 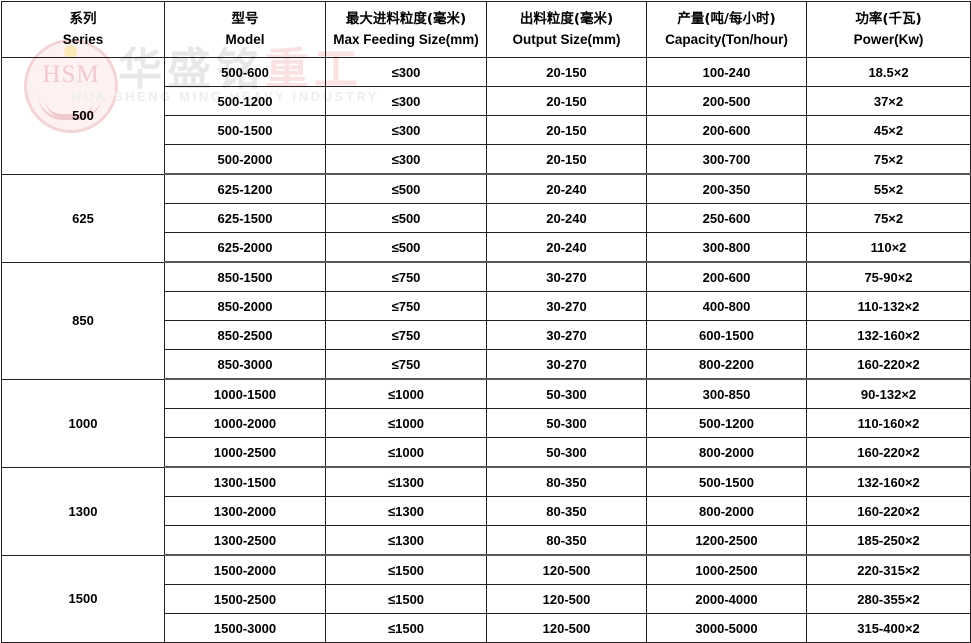 I want to click on cell-power: 185-250×2, so click(x=888, y=540).